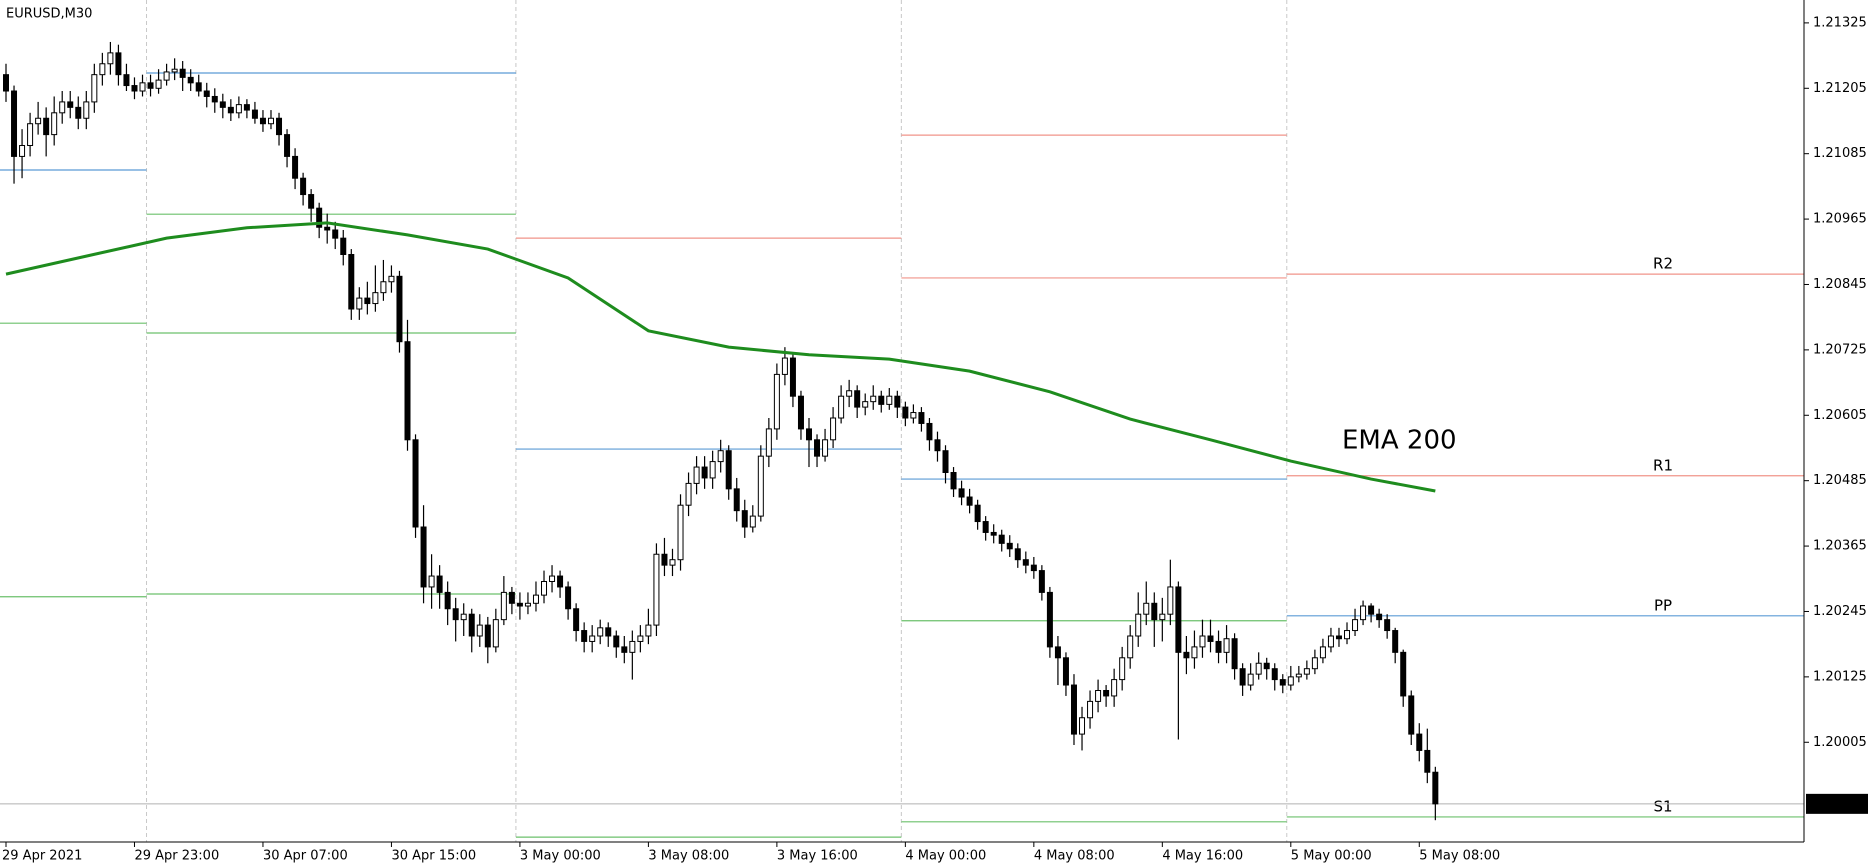  I want to click on x-tick-label: 4 May 16:00, so click(1202, 856).